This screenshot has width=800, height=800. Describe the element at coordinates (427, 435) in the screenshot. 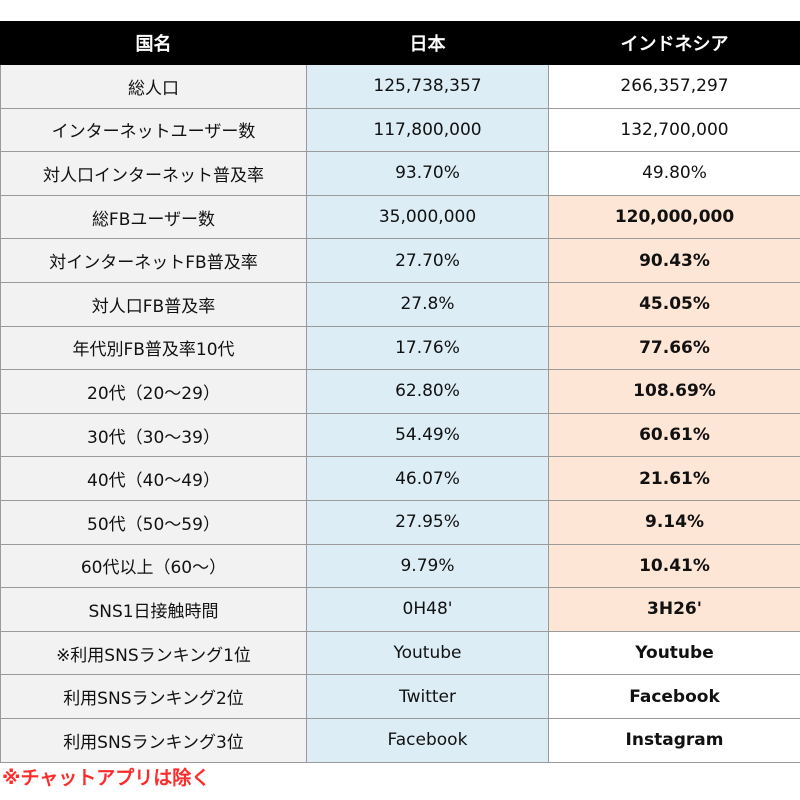

I see `japan-value: 54.49%` at that location.